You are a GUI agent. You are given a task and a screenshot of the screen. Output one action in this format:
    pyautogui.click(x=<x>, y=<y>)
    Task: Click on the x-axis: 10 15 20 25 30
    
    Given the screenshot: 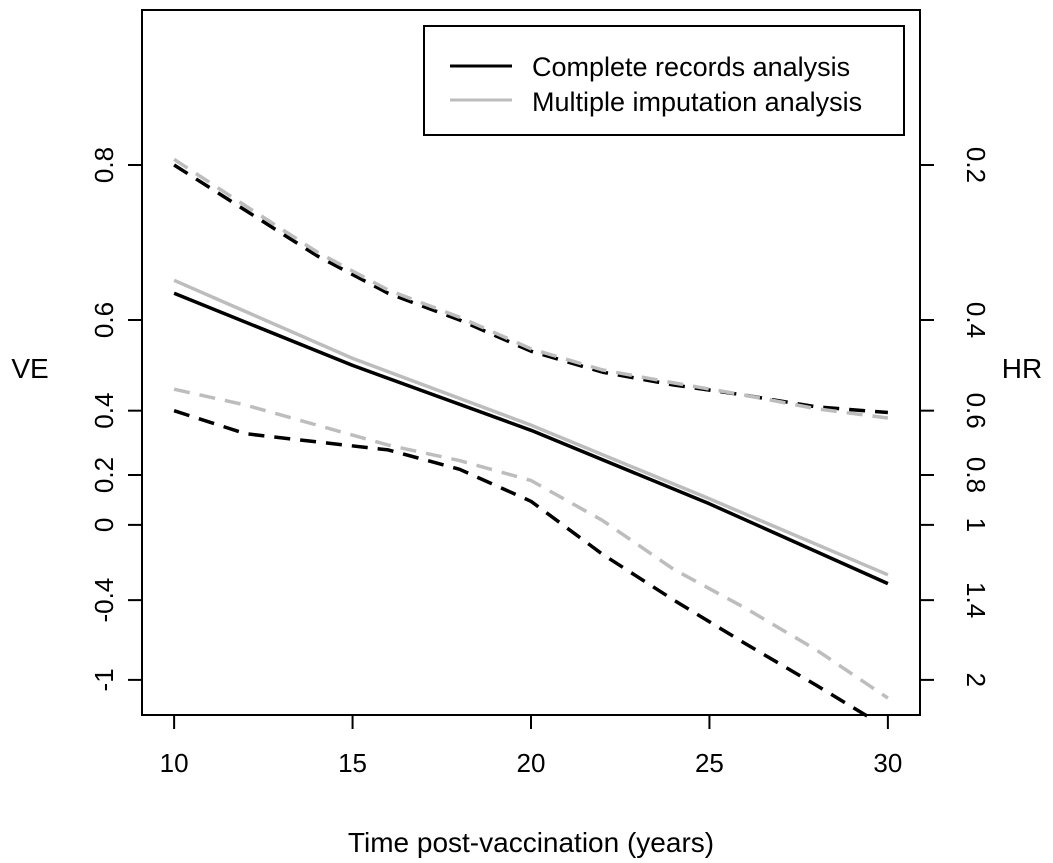 What is the action you would take?
    pyautogui.click(x=531, y=746)
    